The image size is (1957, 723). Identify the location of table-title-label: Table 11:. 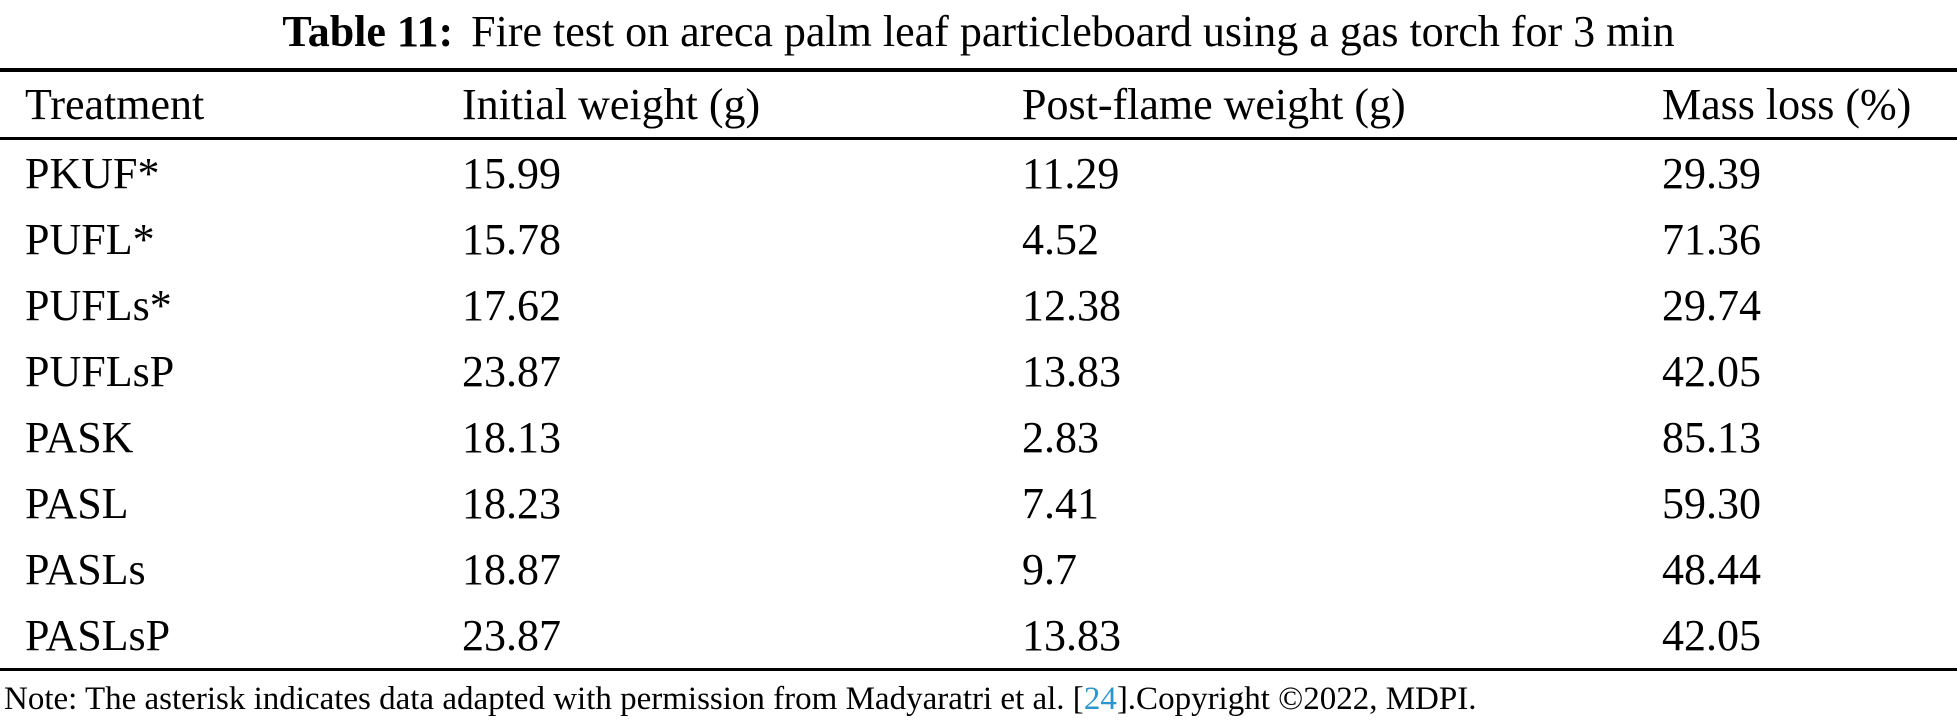
(368, 31).